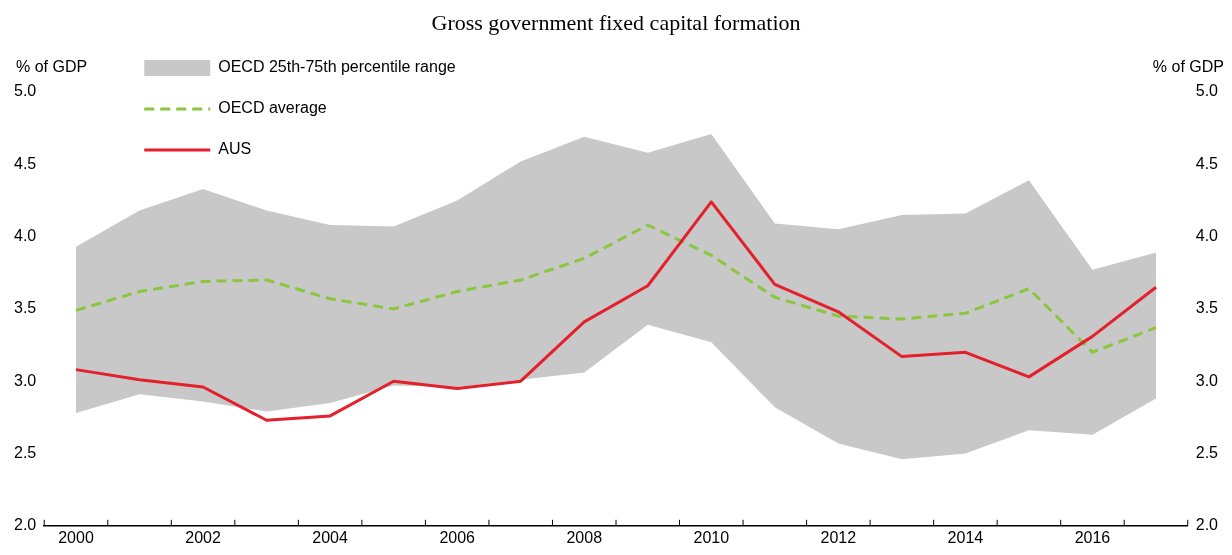  Describe the element at coordinates (616, 22) in the screenshot. I see `chart-title: Gross government fixed capital formation` at that location.